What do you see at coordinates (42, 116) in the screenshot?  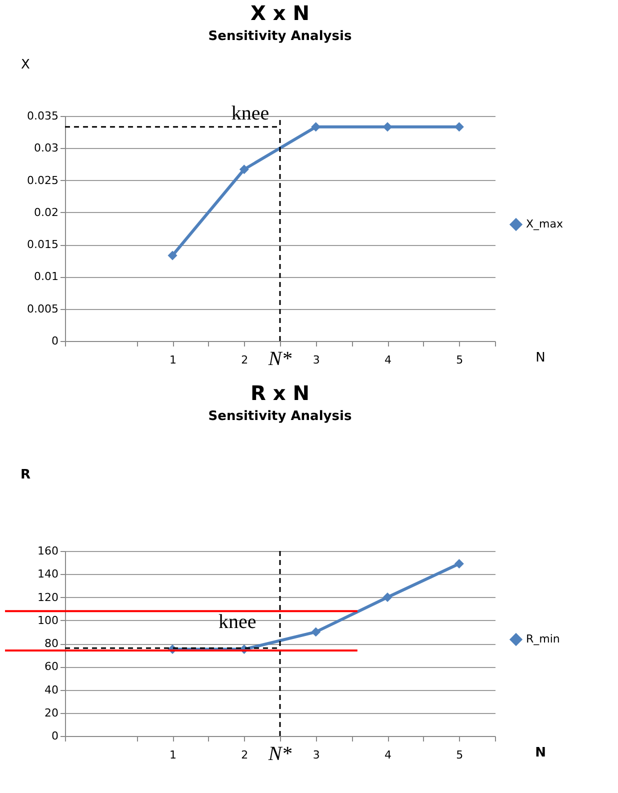 I see `y-tick-label: 0.035` at bounding box center [42, 116].